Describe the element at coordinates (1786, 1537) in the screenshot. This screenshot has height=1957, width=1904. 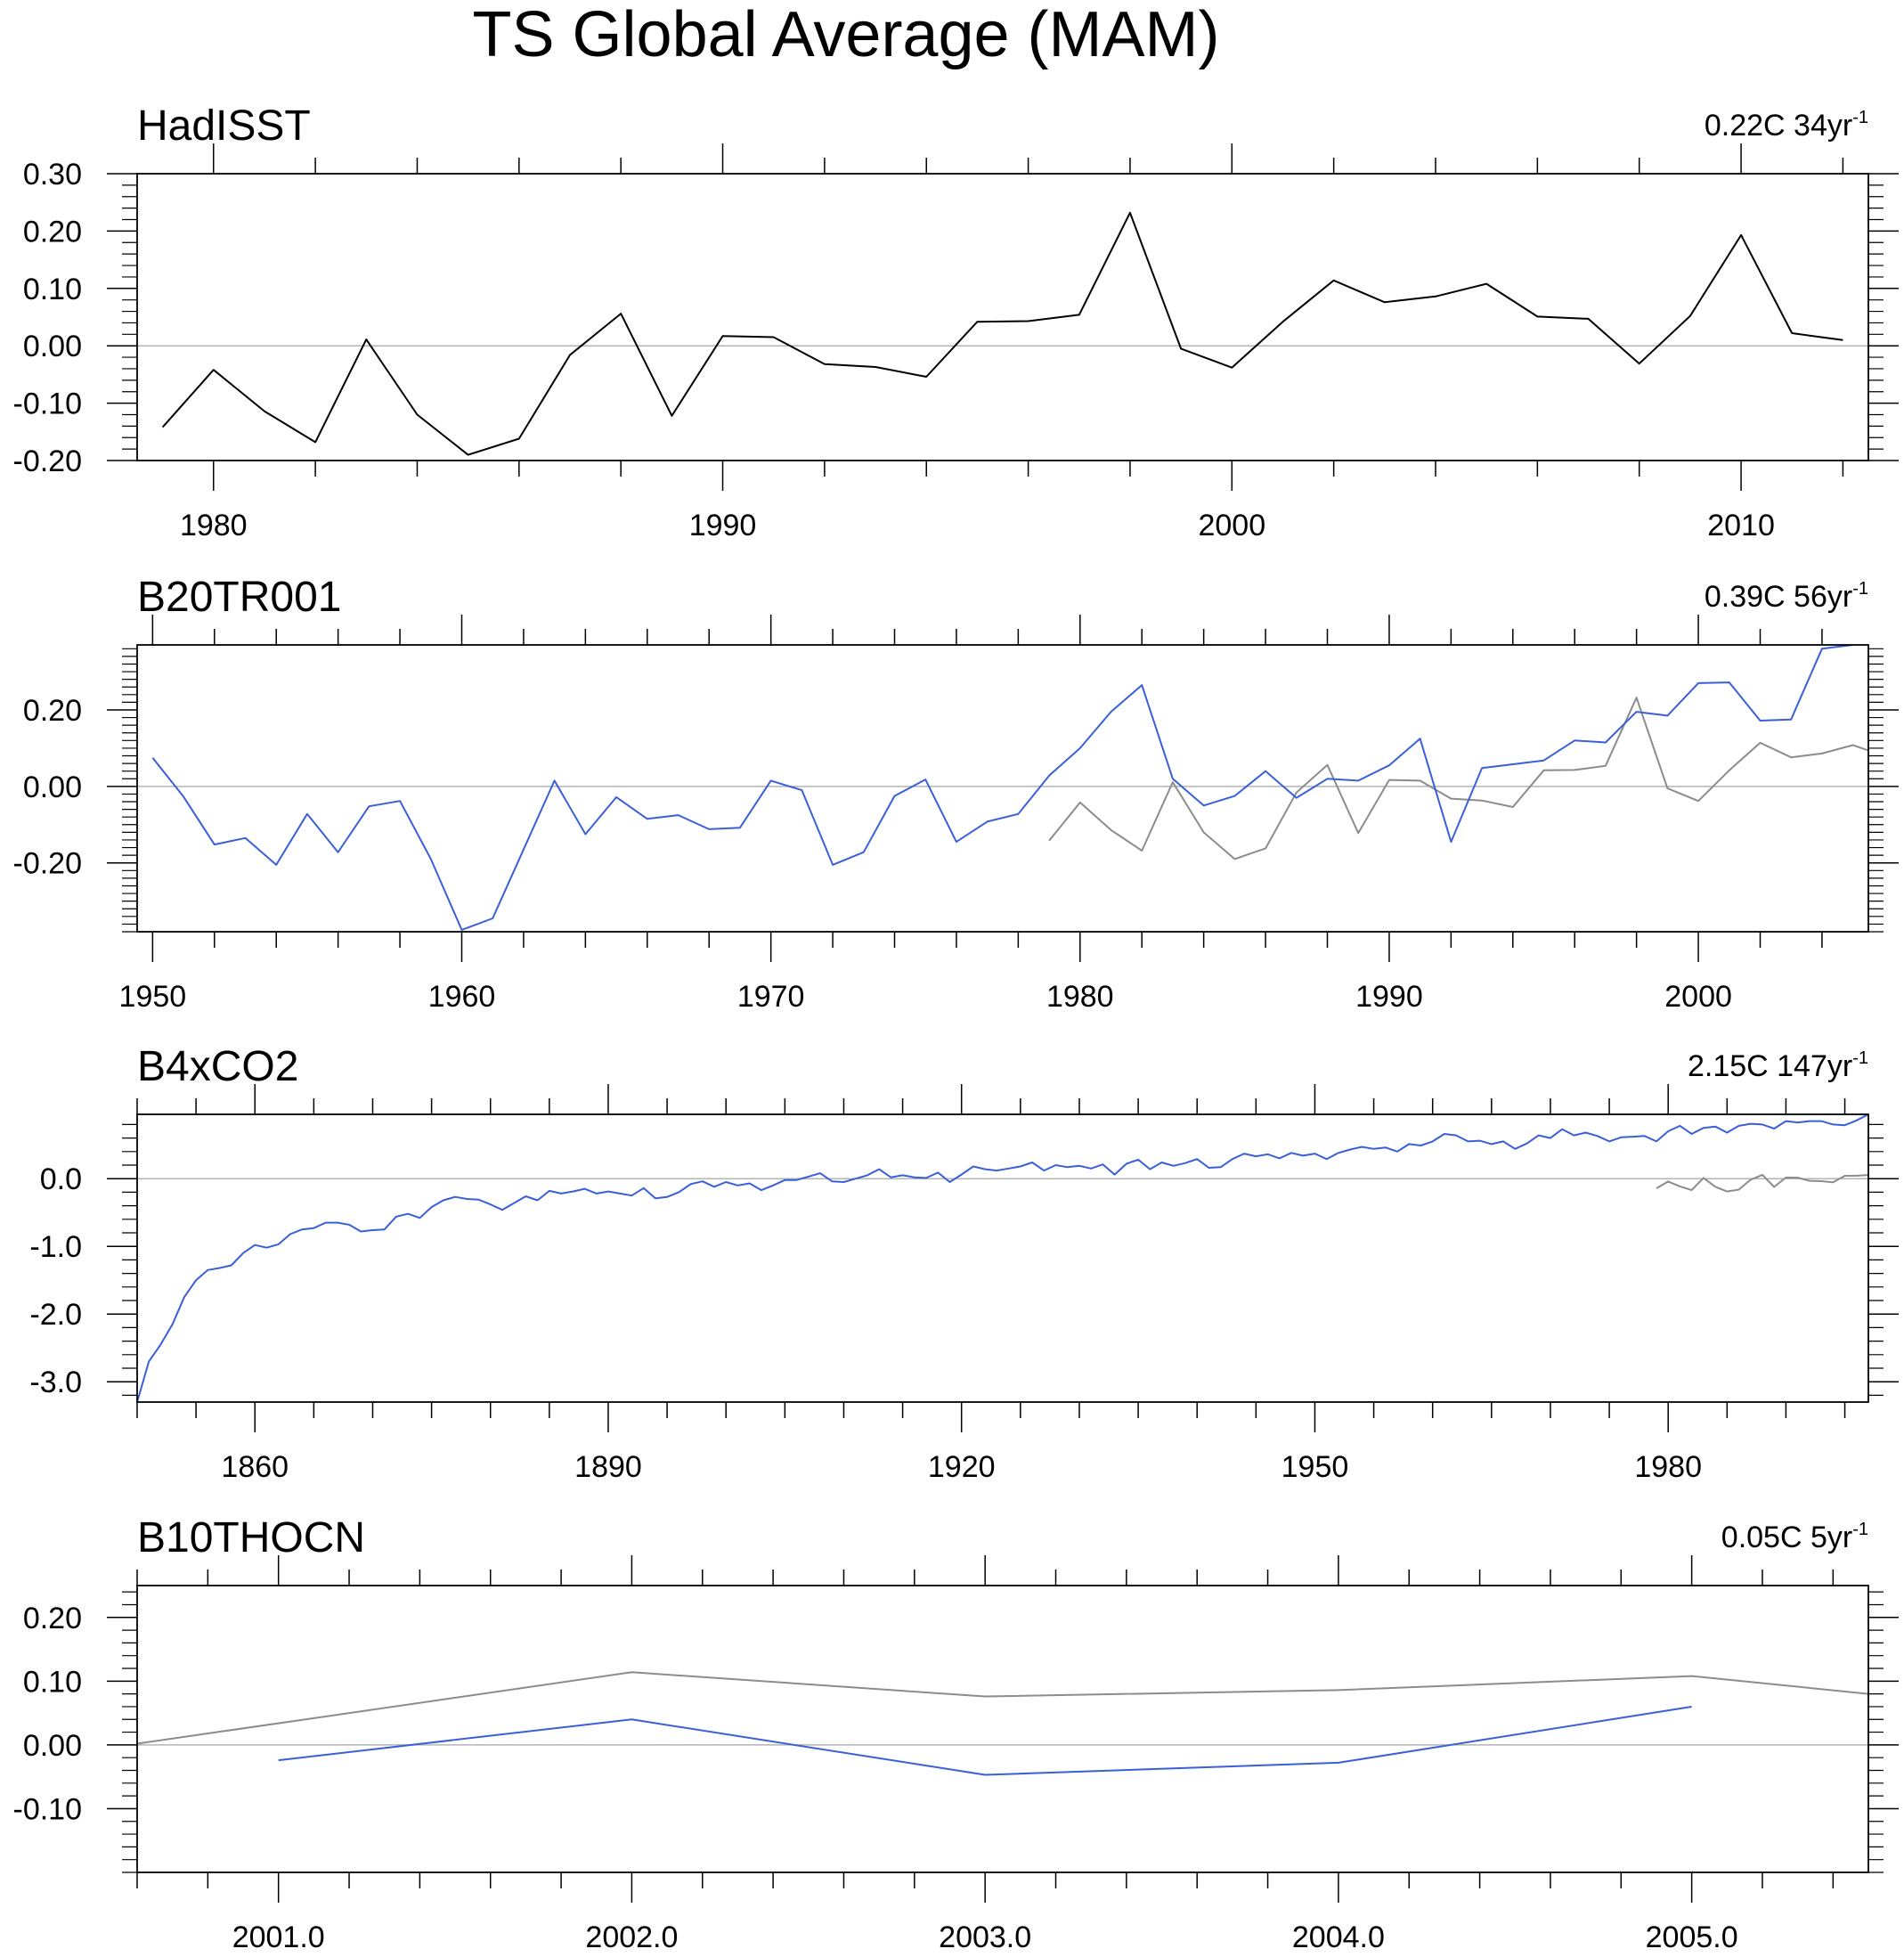
I see `trend-value: 0.05C 5yr` at that location.